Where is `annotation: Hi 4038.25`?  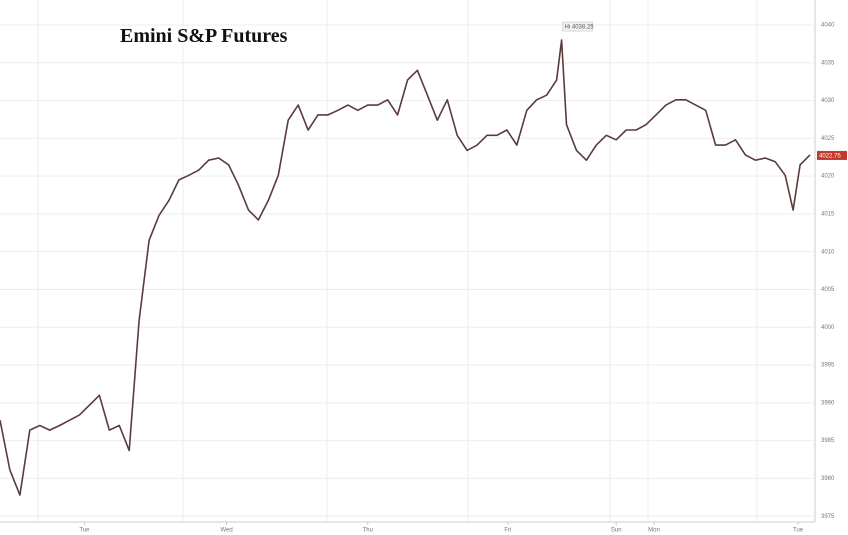 annotation: Hi 4038.25 is located at coordinates (578, 26).